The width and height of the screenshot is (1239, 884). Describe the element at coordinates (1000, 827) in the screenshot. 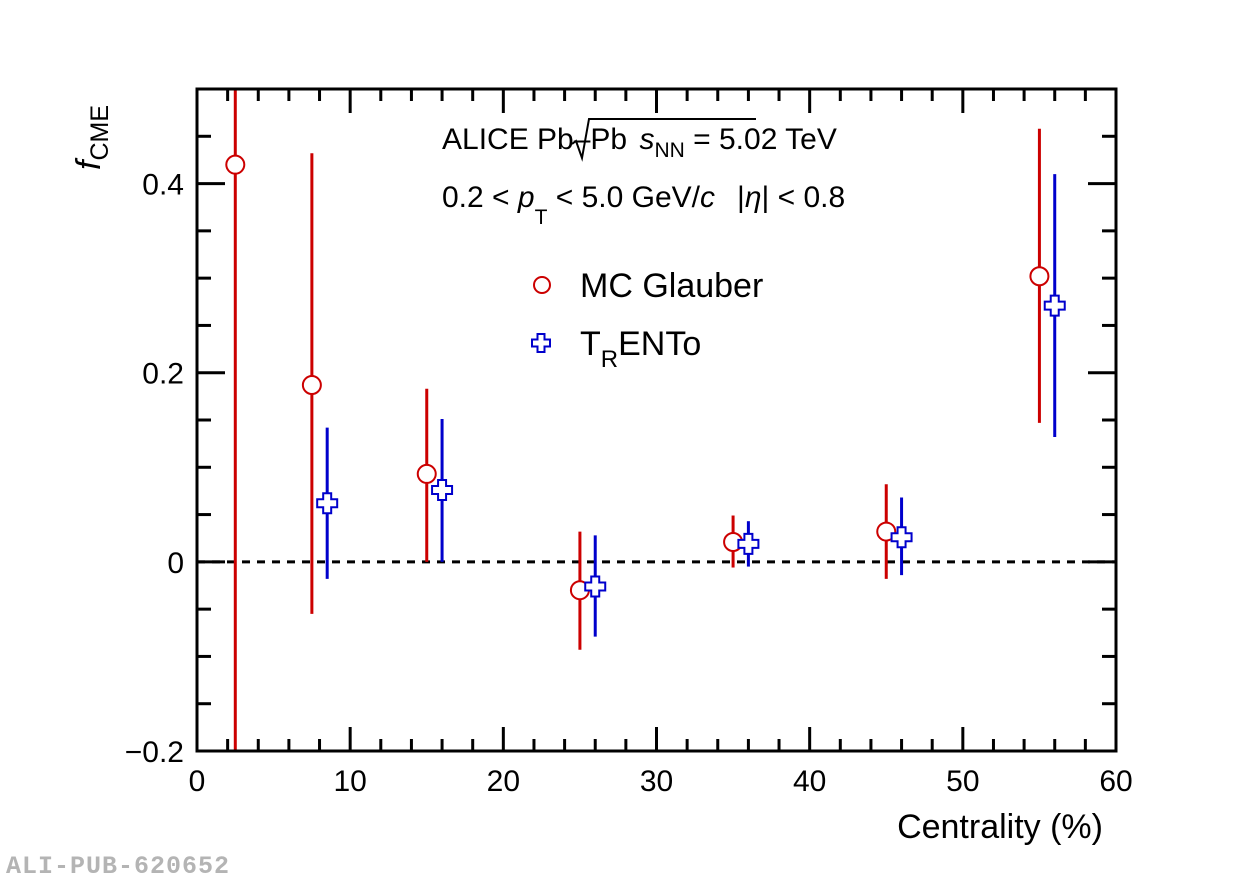

I see `x-axis-title: Centrality (%)` at that location.